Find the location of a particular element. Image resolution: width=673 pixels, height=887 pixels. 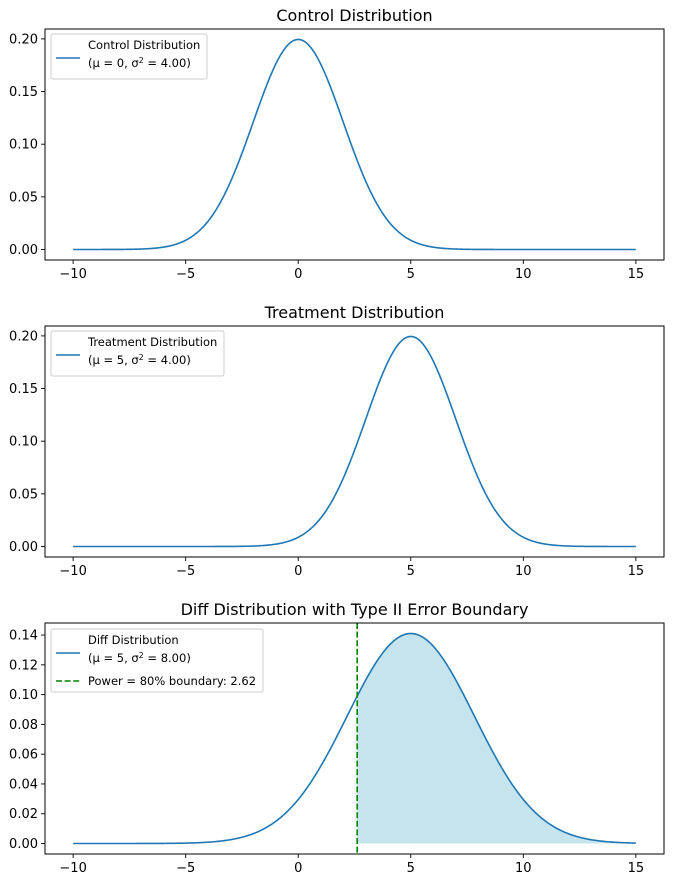

legend-label: Treatment Distribution is located at coordinates (152, 342).